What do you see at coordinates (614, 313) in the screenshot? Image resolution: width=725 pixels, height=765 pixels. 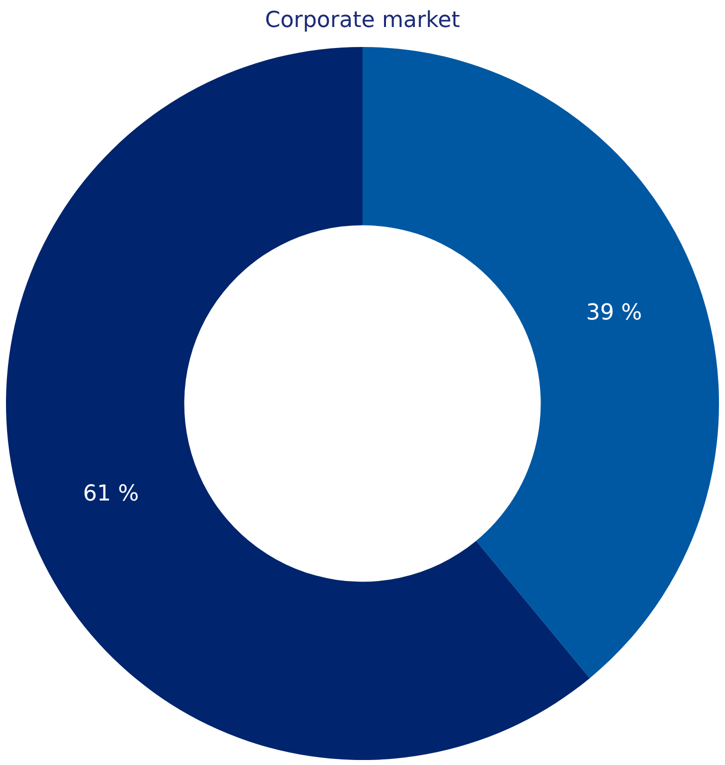 I see `data-label: 39 %` at bounding box center [614, 313].